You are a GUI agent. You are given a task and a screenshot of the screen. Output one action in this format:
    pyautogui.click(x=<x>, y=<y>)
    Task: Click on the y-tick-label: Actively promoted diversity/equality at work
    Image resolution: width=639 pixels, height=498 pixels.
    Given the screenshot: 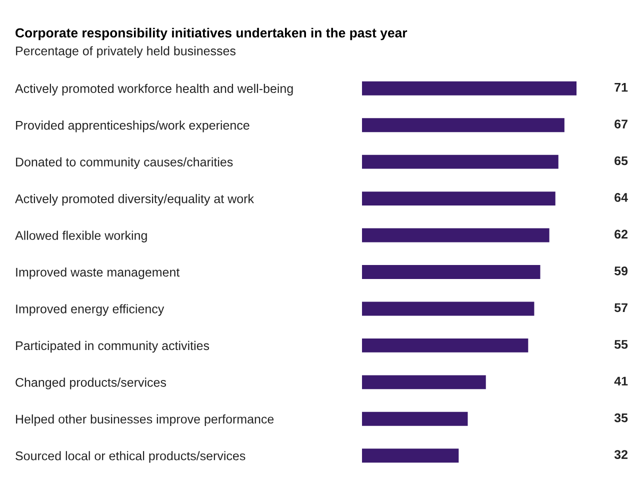 What is the action you would take?
    pyautogui.click(x=134, y=200)
    